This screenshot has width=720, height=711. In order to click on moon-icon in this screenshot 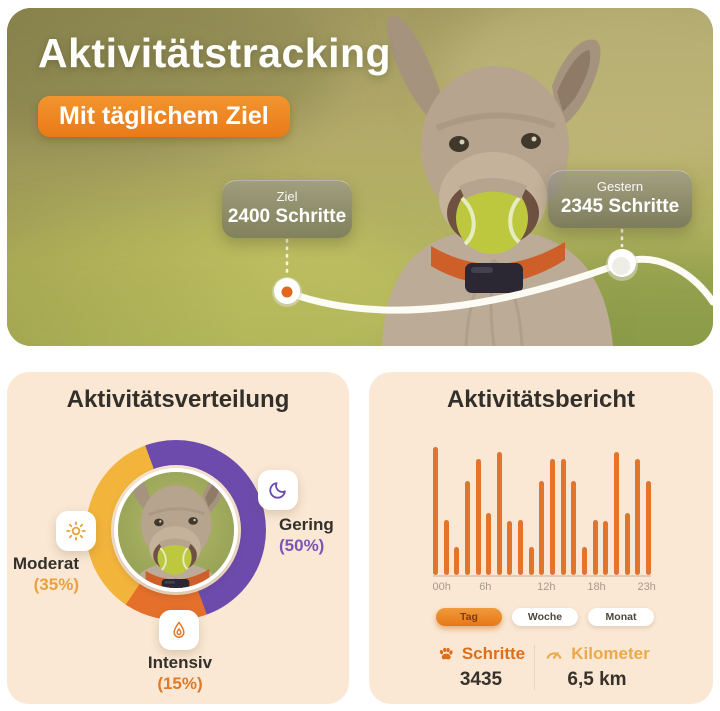, I will do `click(278, 490)`.